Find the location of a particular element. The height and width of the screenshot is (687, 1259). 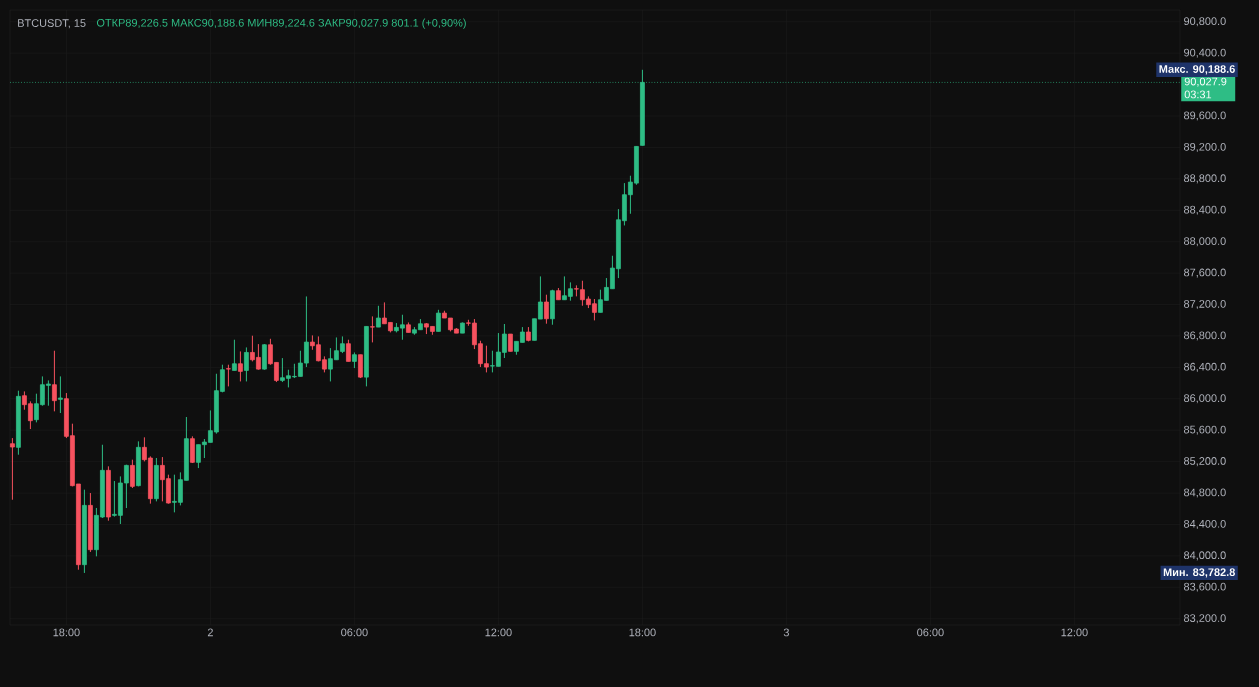

y-tick-label: 88,000.0 is located at coordinates (1205, 242).